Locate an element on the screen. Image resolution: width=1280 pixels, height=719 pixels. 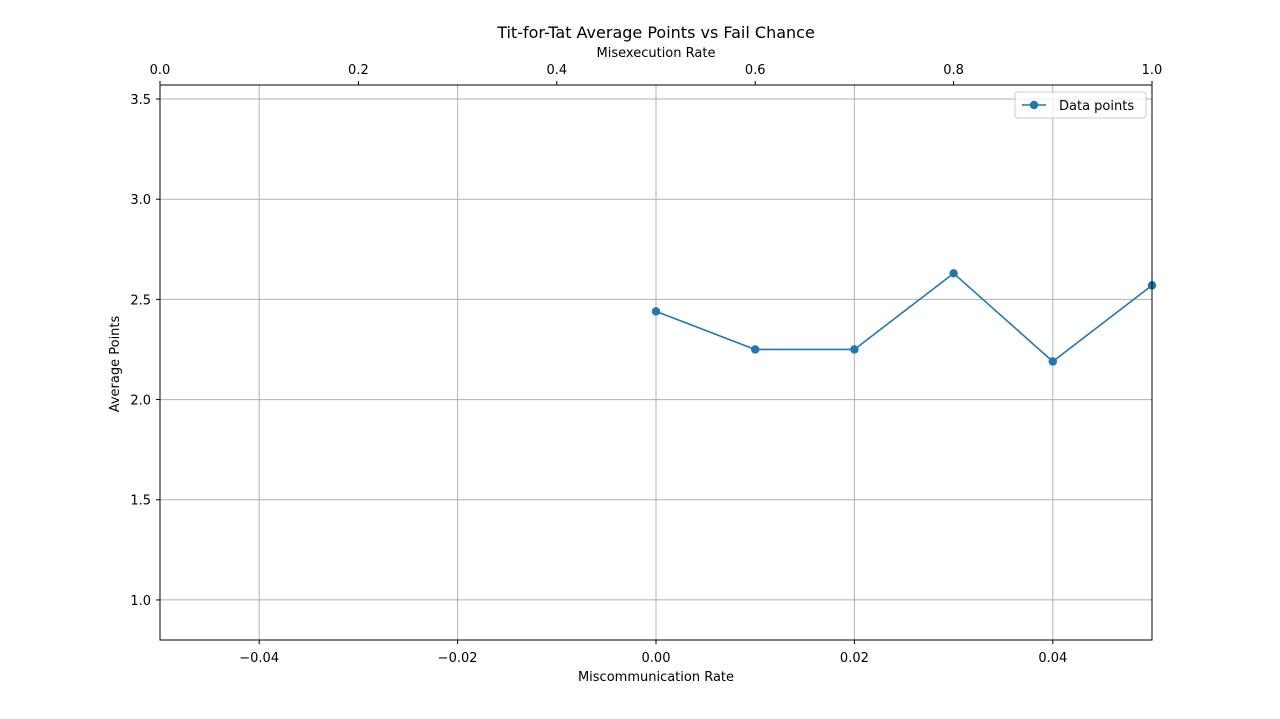
y-tick-label: 1.5 is located at coordinates (140, 501).